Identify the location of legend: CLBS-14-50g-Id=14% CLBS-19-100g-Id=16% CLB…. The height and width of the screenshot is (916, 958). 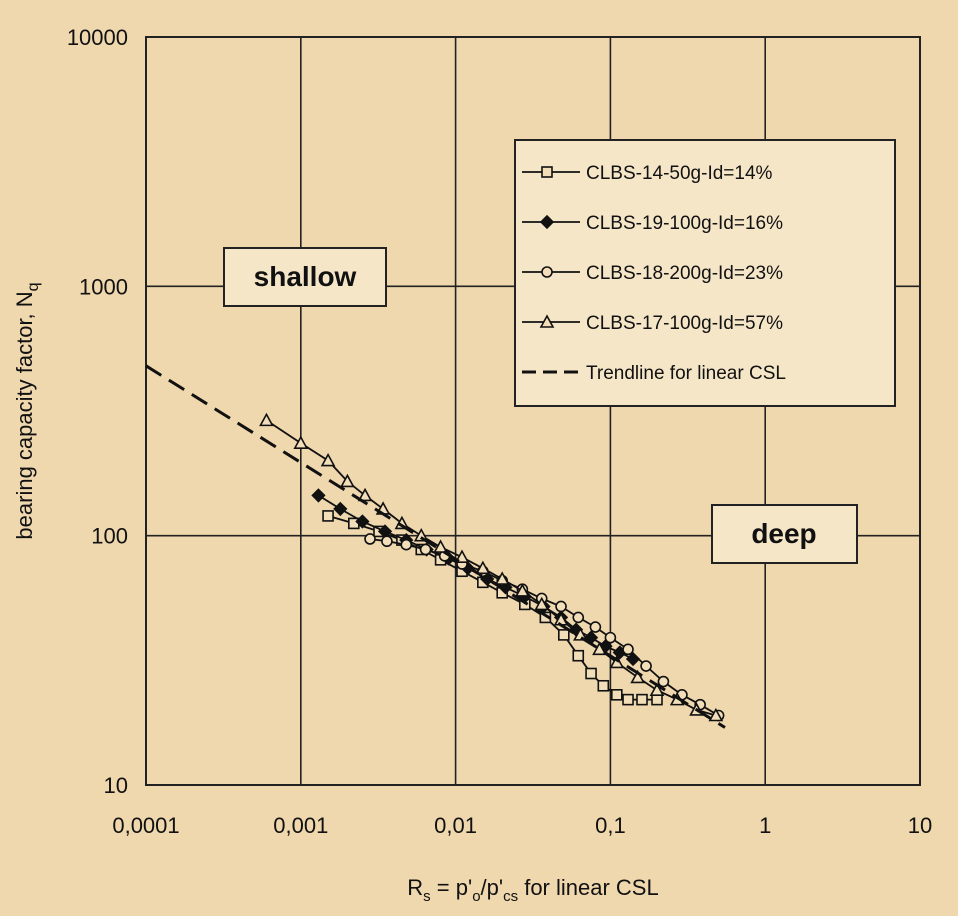
(705, 273).